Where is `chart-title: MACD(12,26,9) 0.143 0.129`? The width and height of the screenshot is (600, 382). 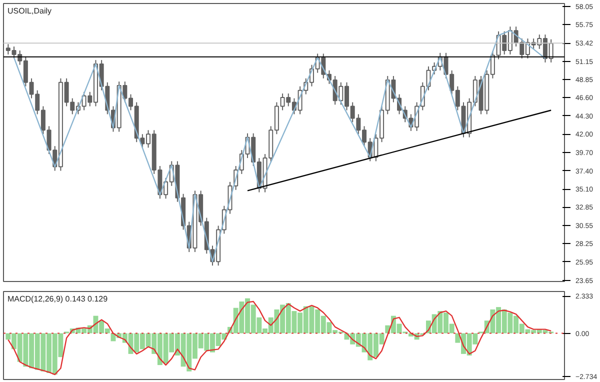
chart-title: MACD(12,26,9) 0.143 0.129 is located at coordinates (58, 299).